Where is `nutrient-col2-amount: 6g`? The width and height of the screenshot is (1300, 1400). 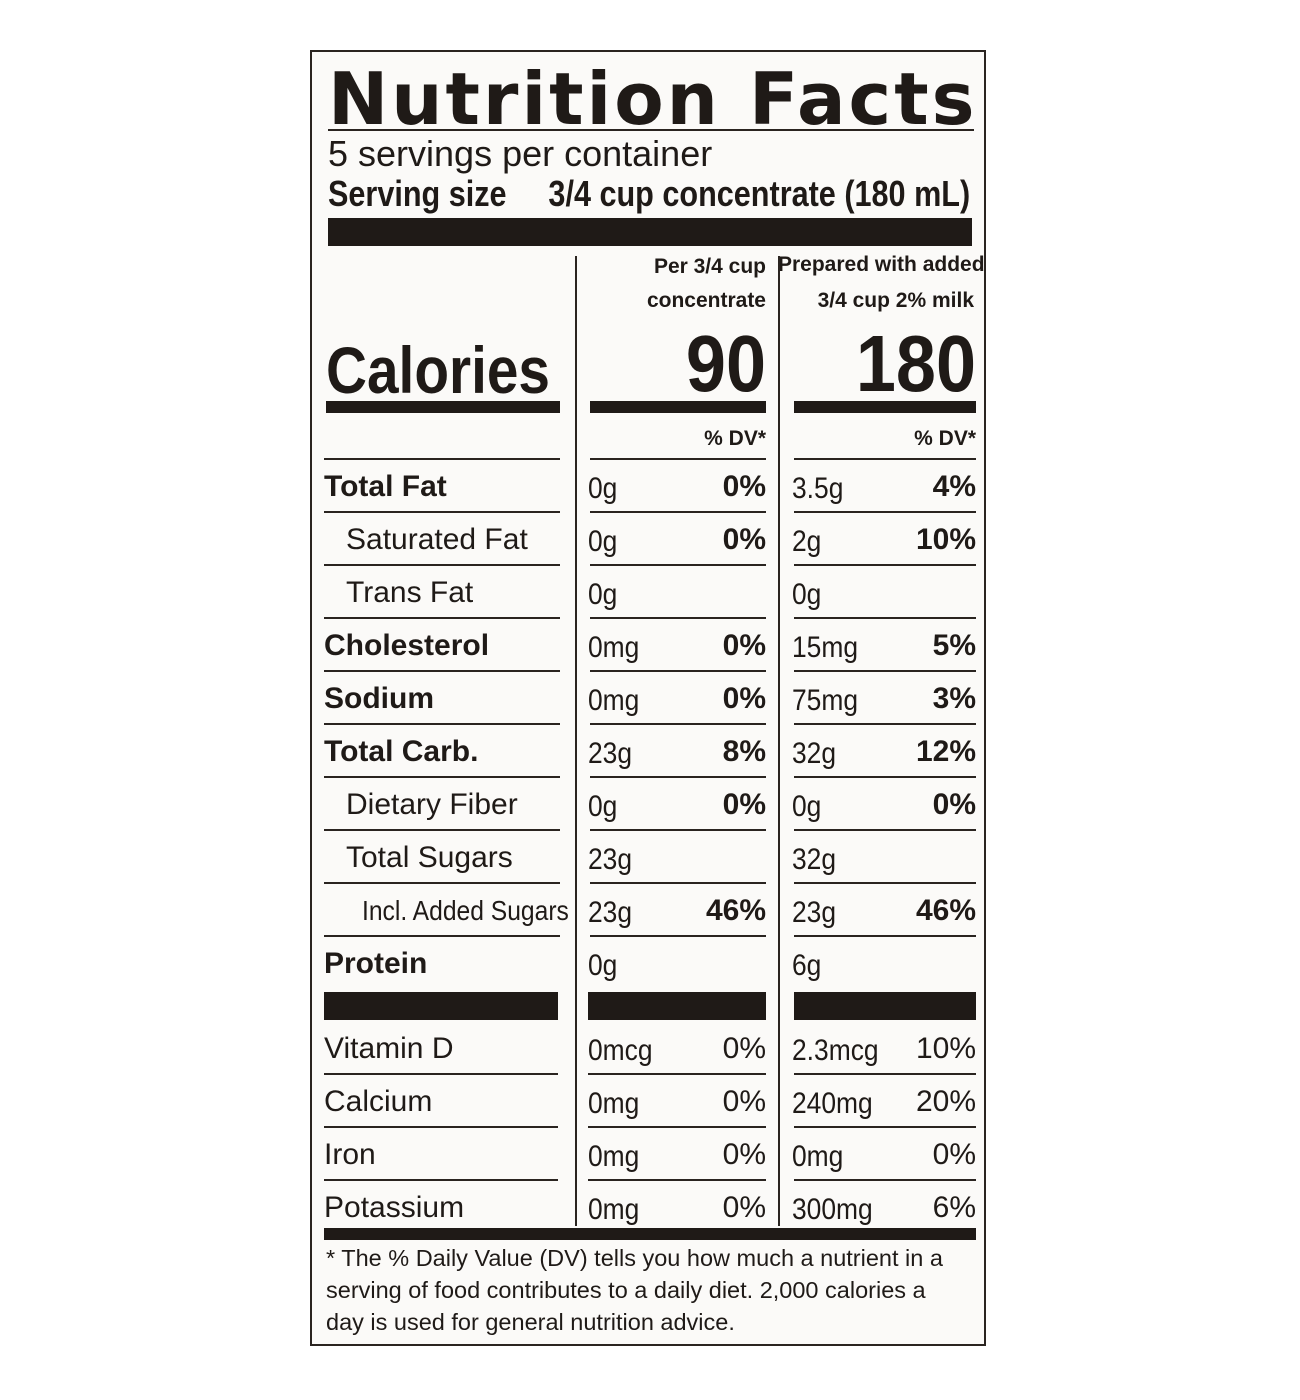 nutrient-col2-amount: 6g is located at coordinates (807, 965).